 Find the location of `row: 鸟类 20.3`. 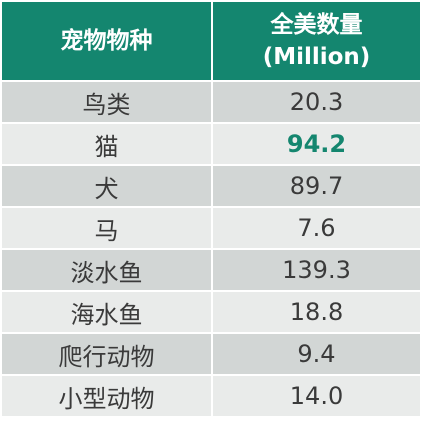

row: 鸟类 20.3 is located at coordinates (211, 102).